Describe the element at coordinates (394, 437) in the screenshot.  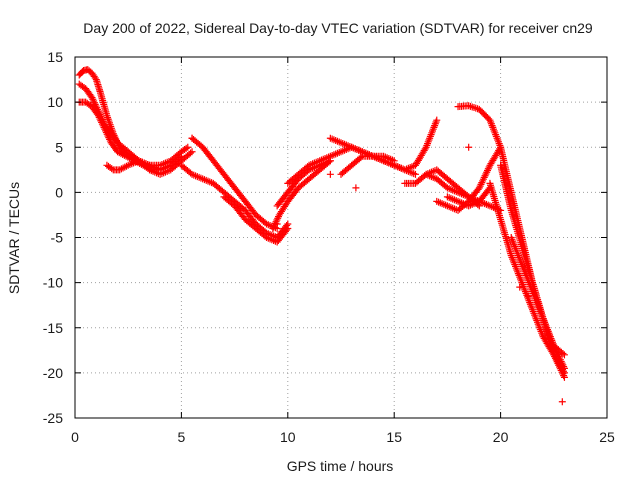
I see `x-tick-label: 15` at that location.